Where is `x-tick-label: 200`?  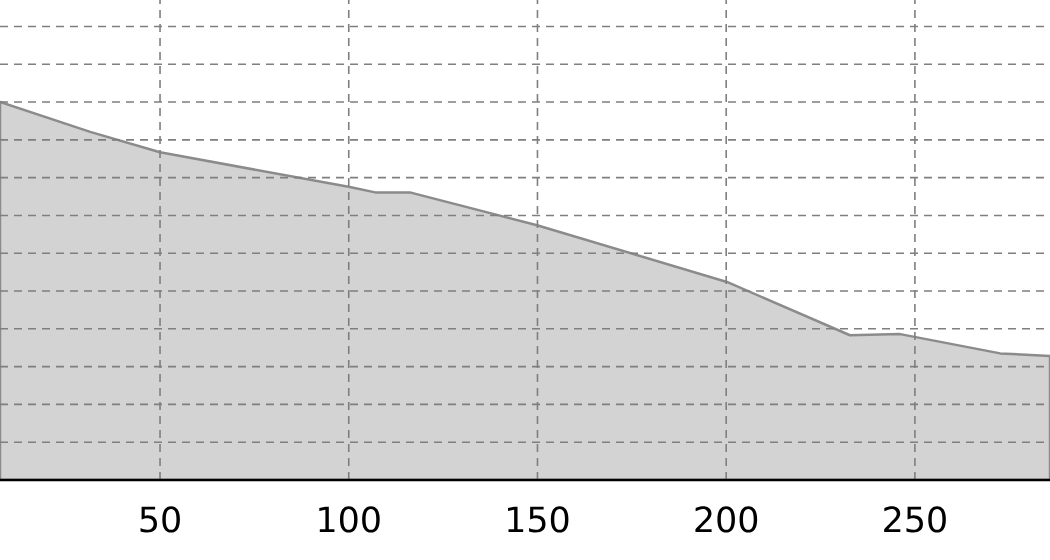
x-tick-label: 200 is located at coordinates (726, 519).